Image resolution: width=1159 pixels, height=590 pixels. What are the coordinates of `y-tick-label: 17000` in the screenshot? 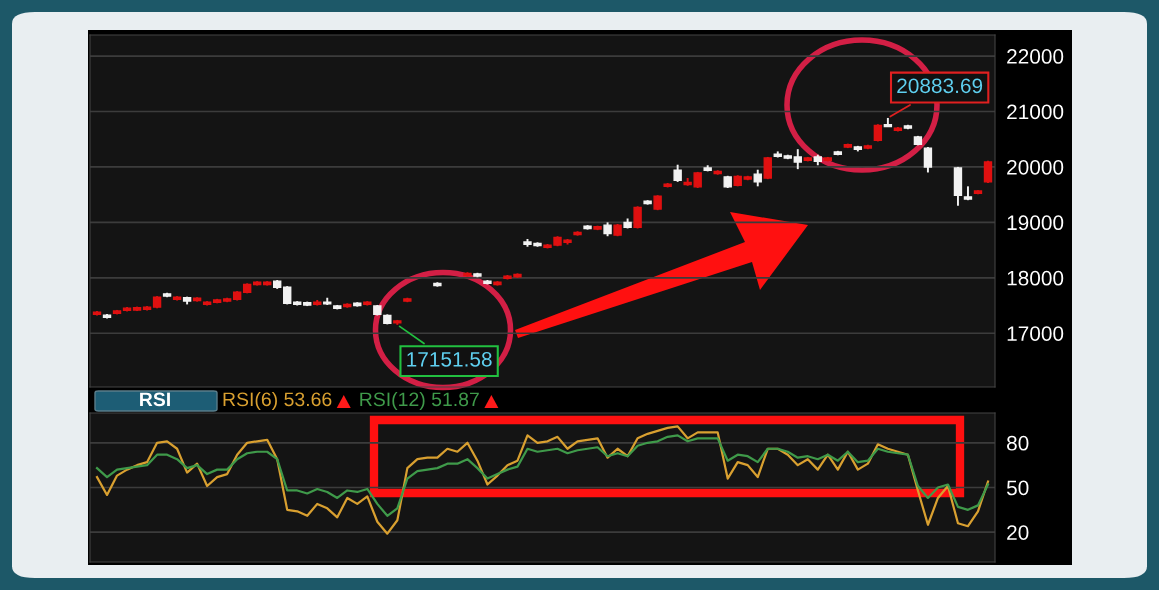 It's located at (1035, 333).